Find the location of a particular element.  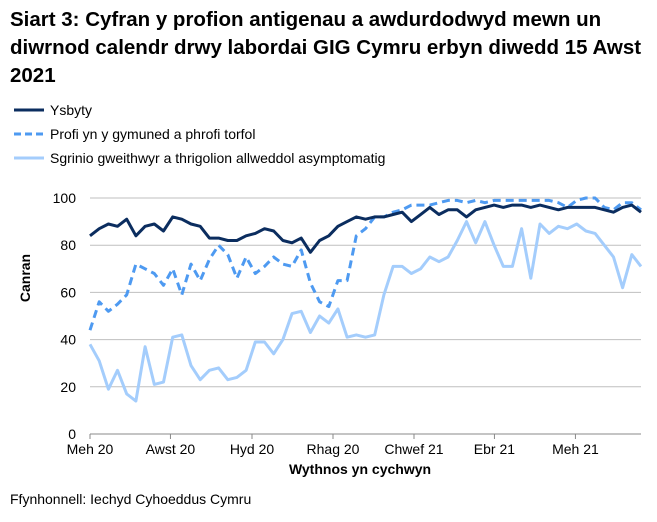

x-tick-label: Awst 20 is located at coordinates (171, 449).